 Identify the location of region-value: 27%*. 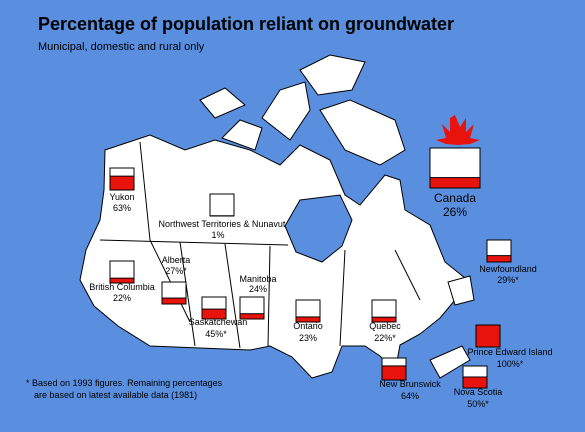
(176, 271).